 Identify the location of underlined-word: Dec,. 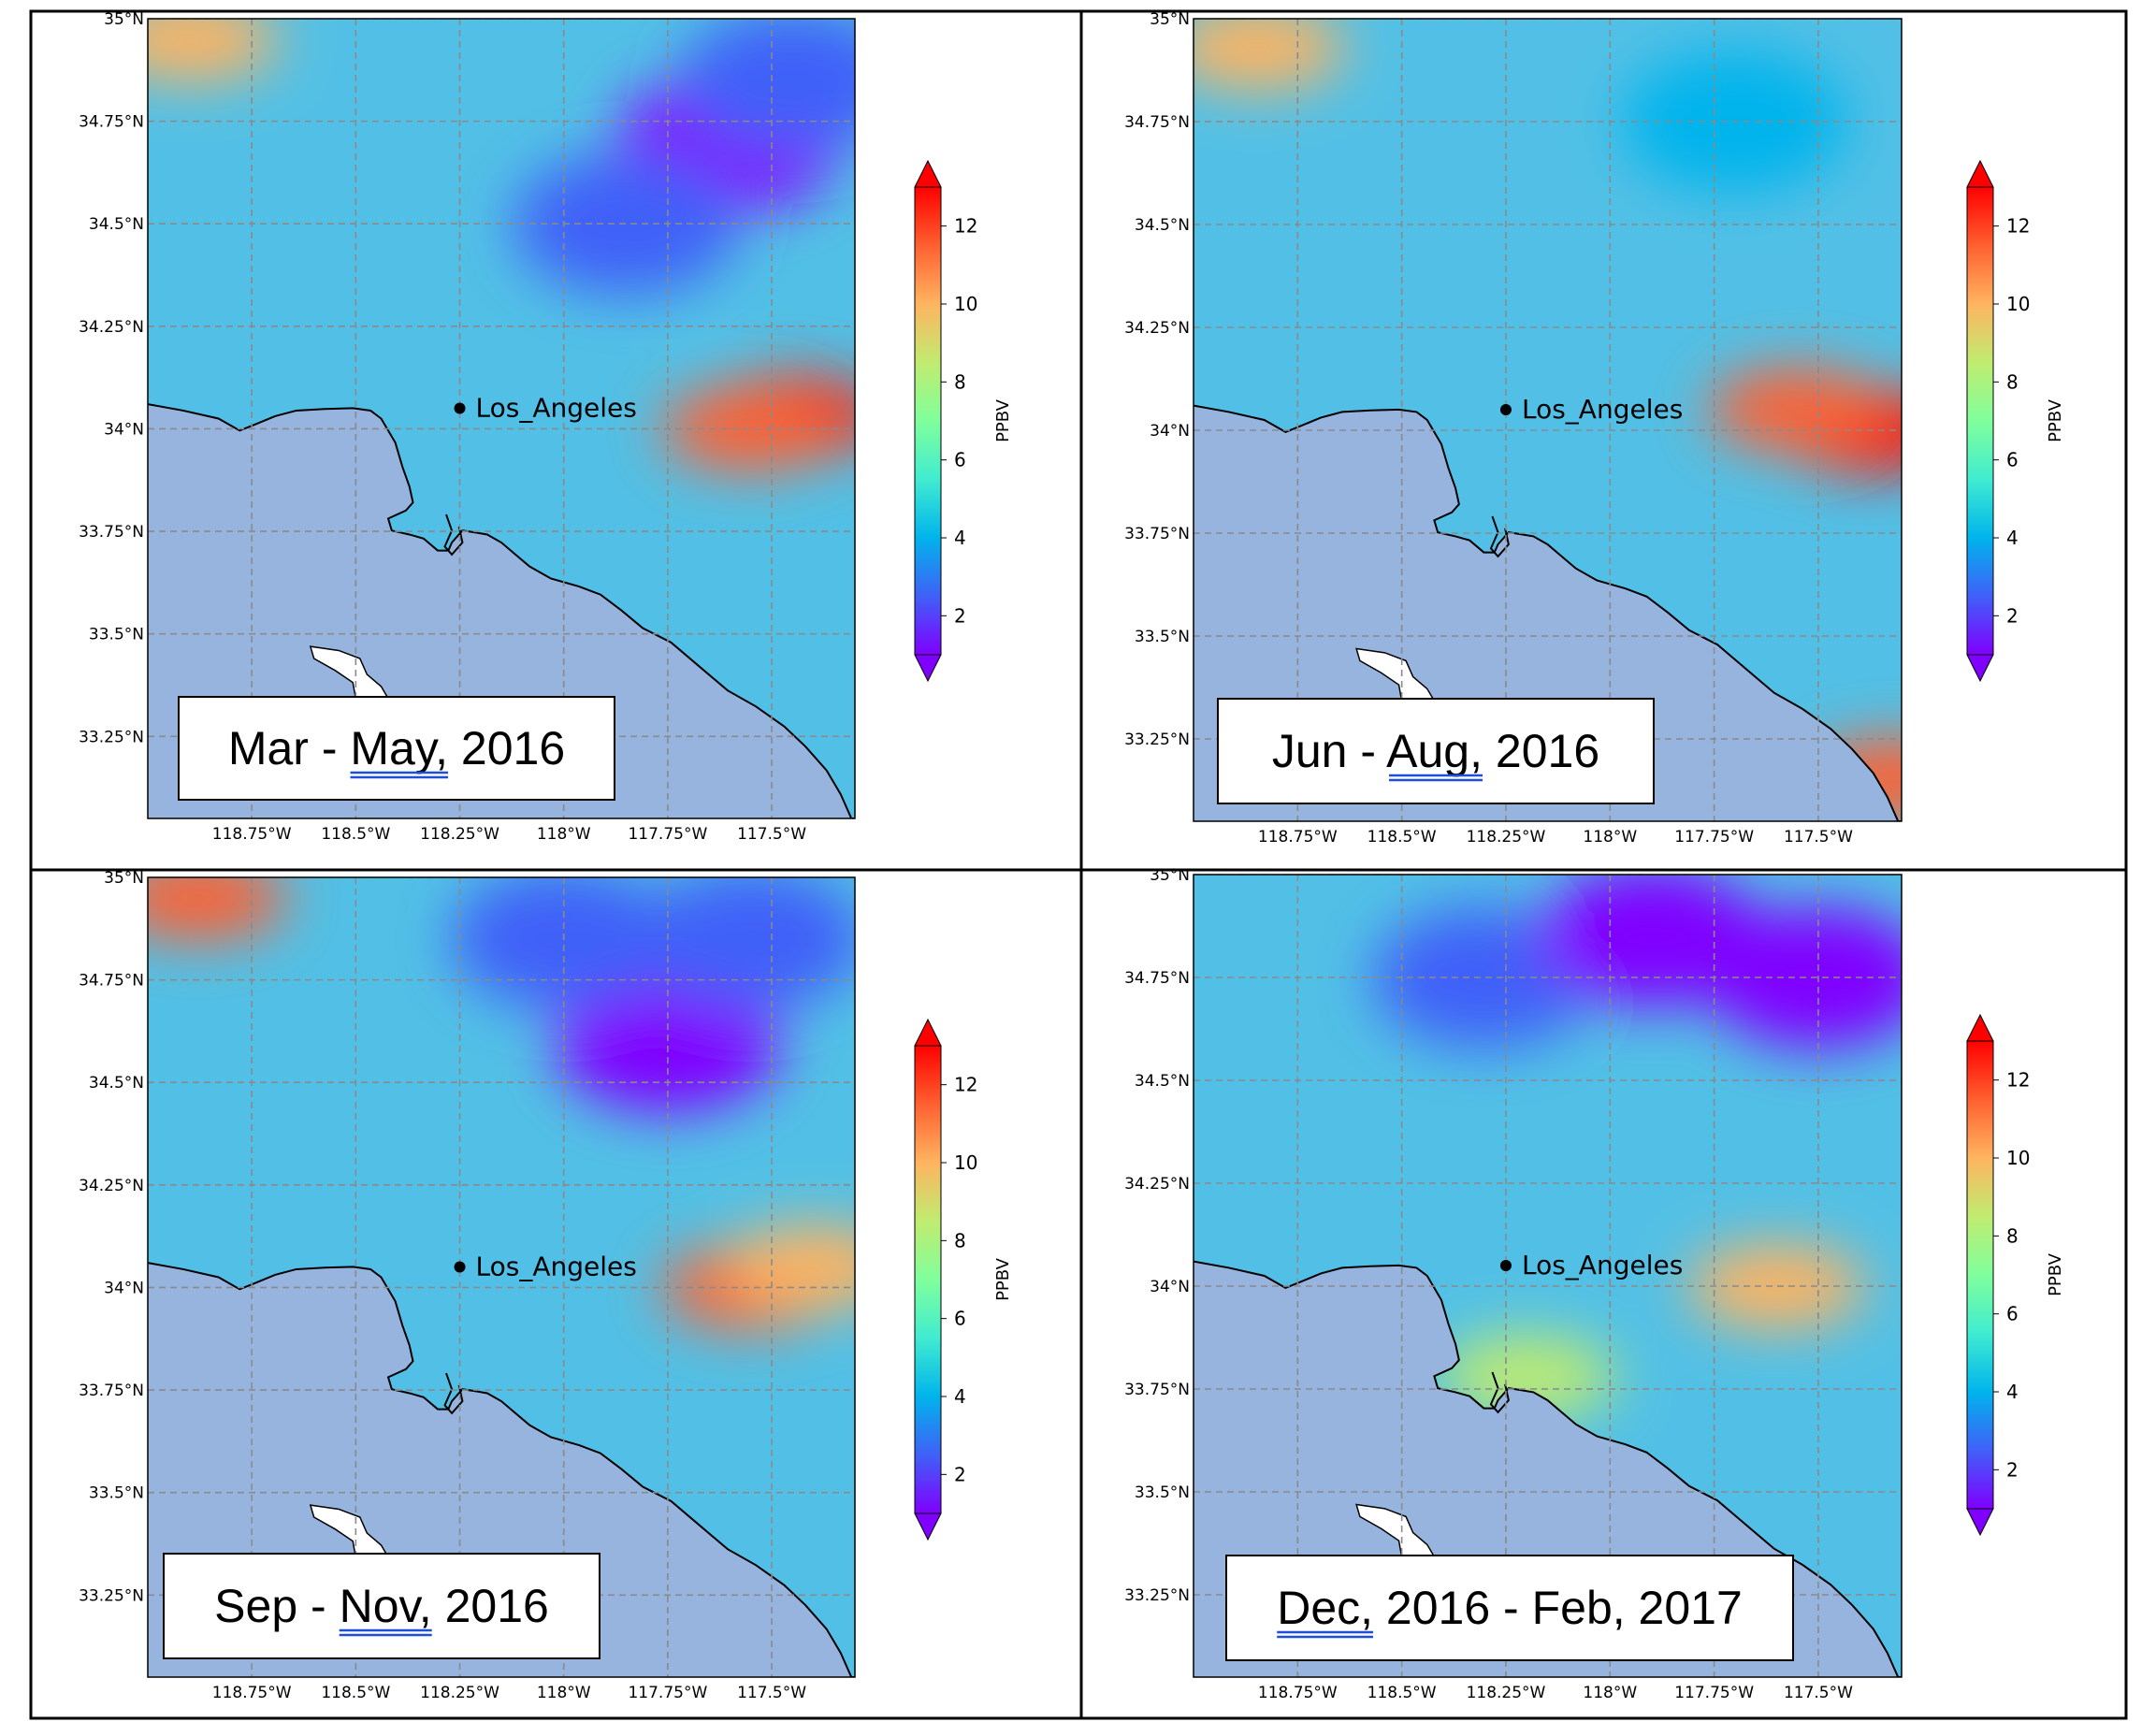
(1325, 1608).